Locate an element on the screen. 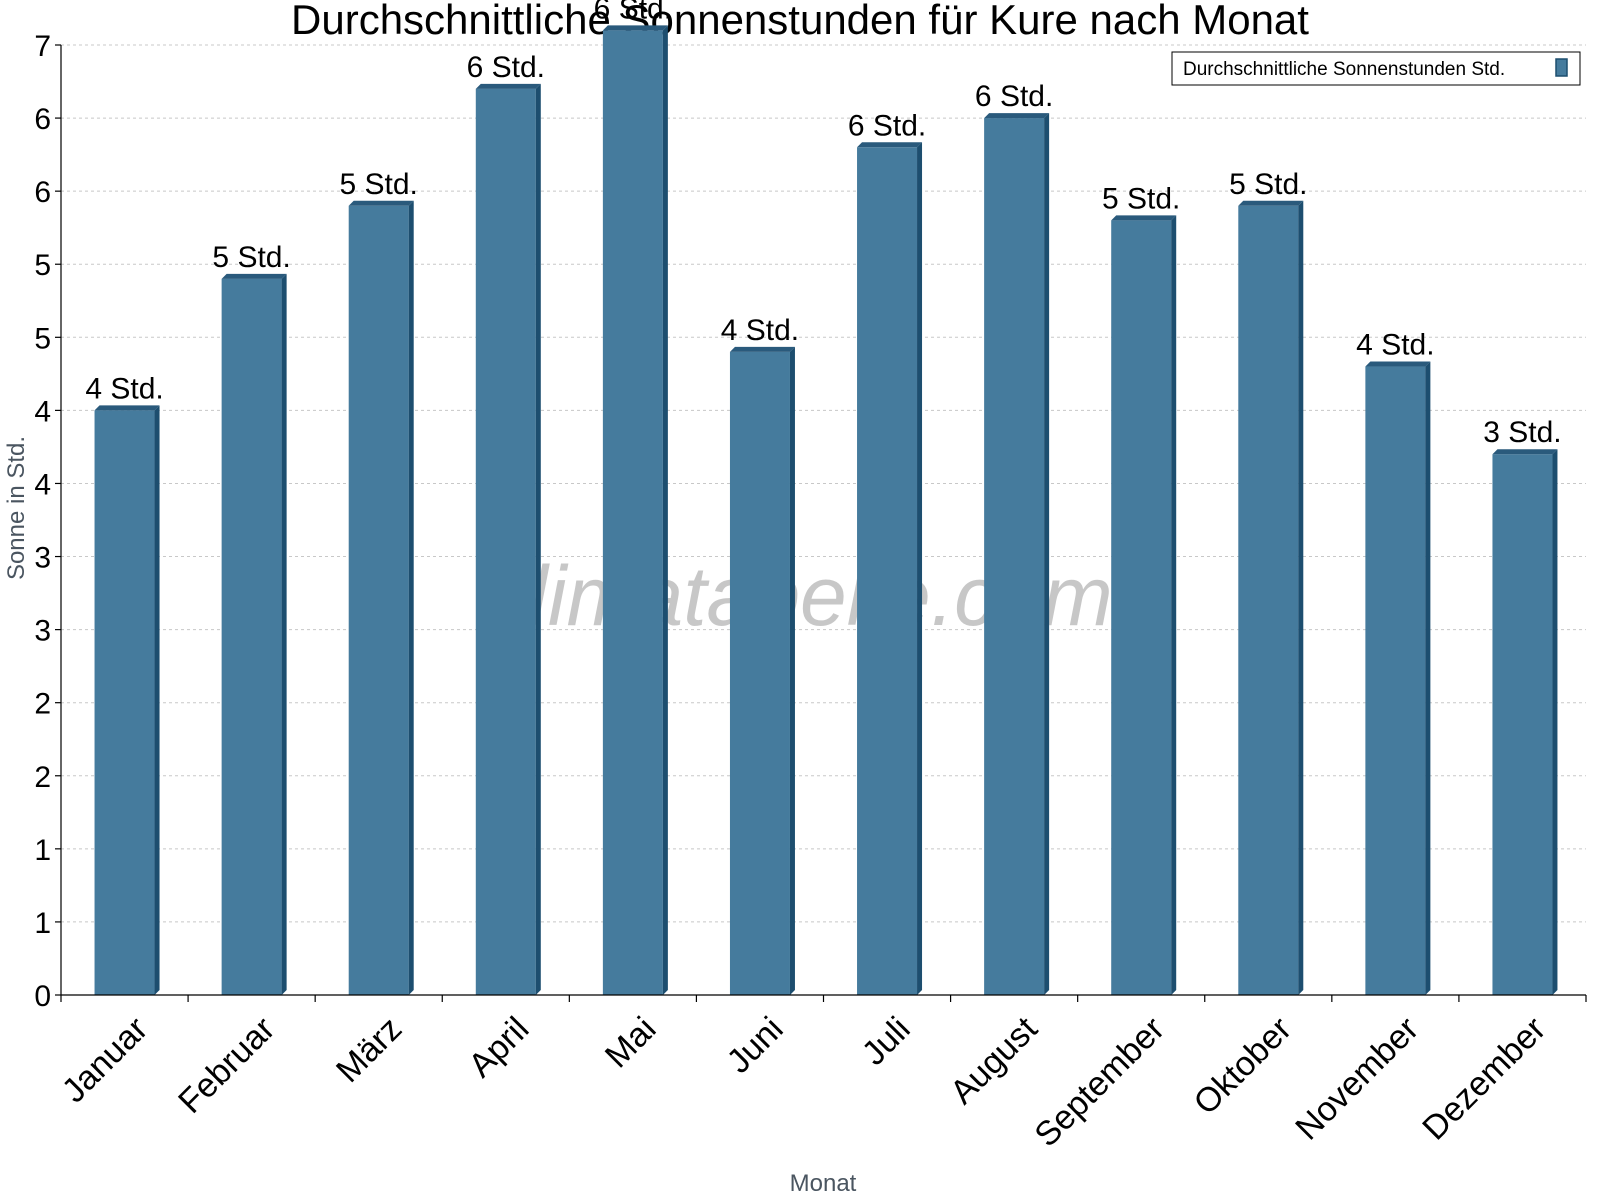  x-category-label: März is located at coordinates (369, 1050).